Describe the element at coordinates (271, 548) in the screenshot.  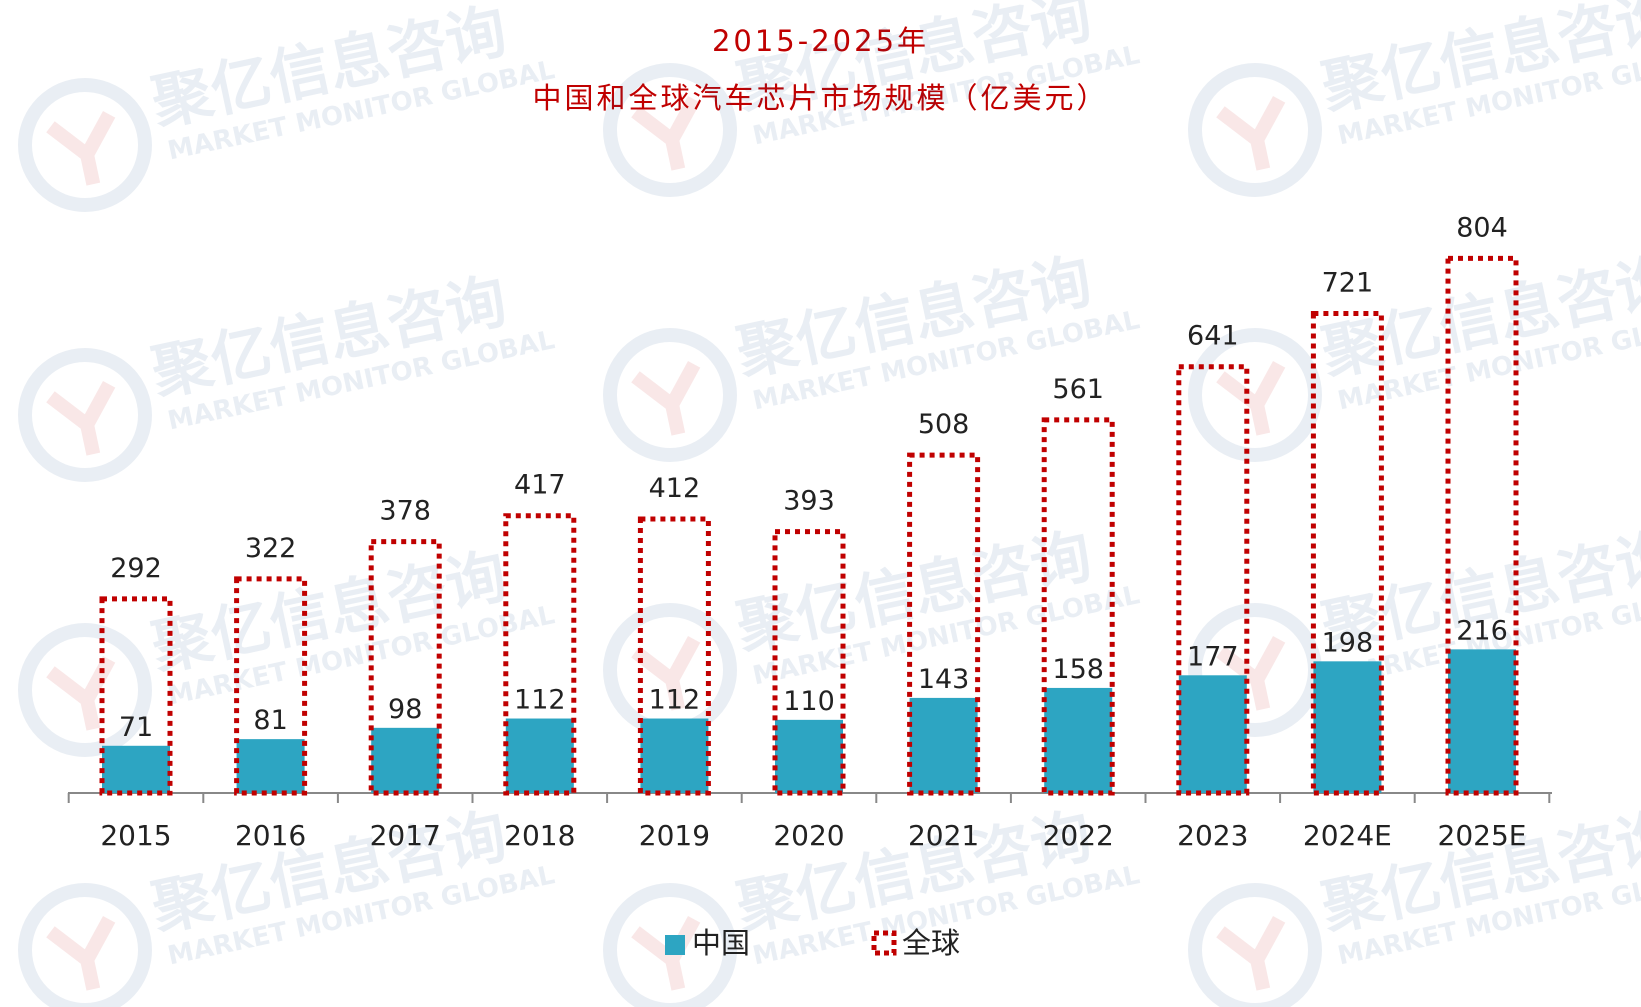
I see `data-label-global: 322` at that location.